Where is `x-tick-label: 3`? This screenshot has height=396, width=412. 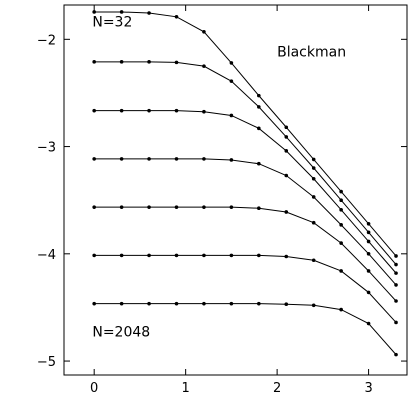 x-tick-label: 3 is located at coordinates (368, 388).